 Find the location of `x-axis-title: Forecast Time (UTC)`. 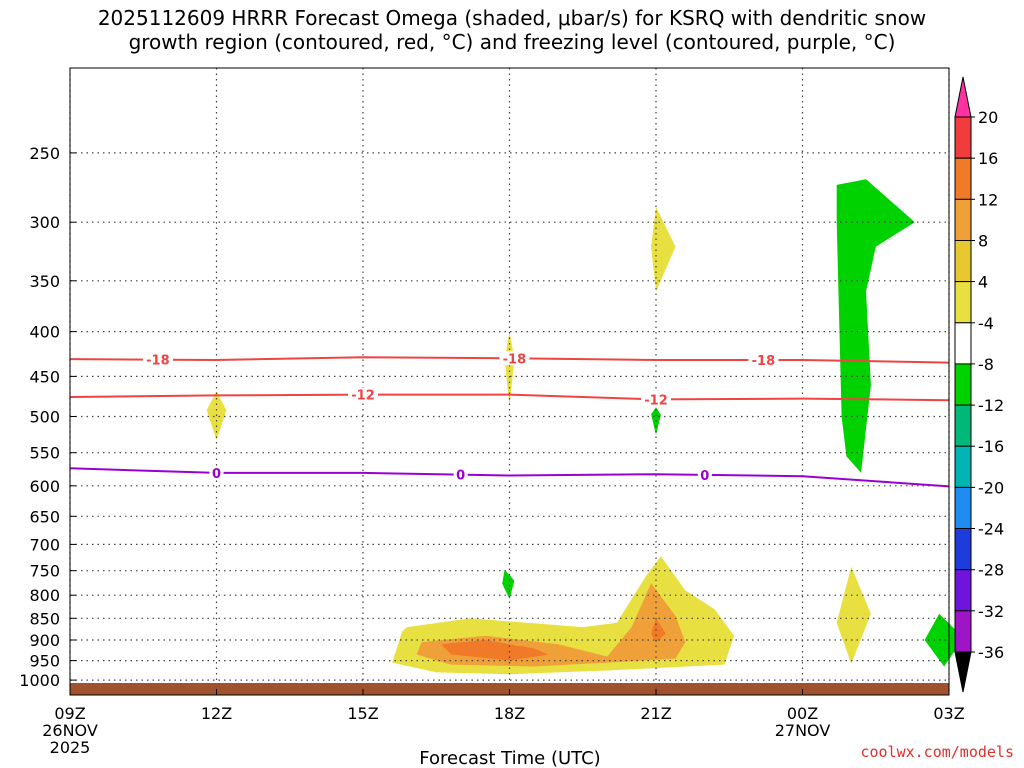

x-axis-title: Forecast Time (UTC) is located at coordinates (509, 758).